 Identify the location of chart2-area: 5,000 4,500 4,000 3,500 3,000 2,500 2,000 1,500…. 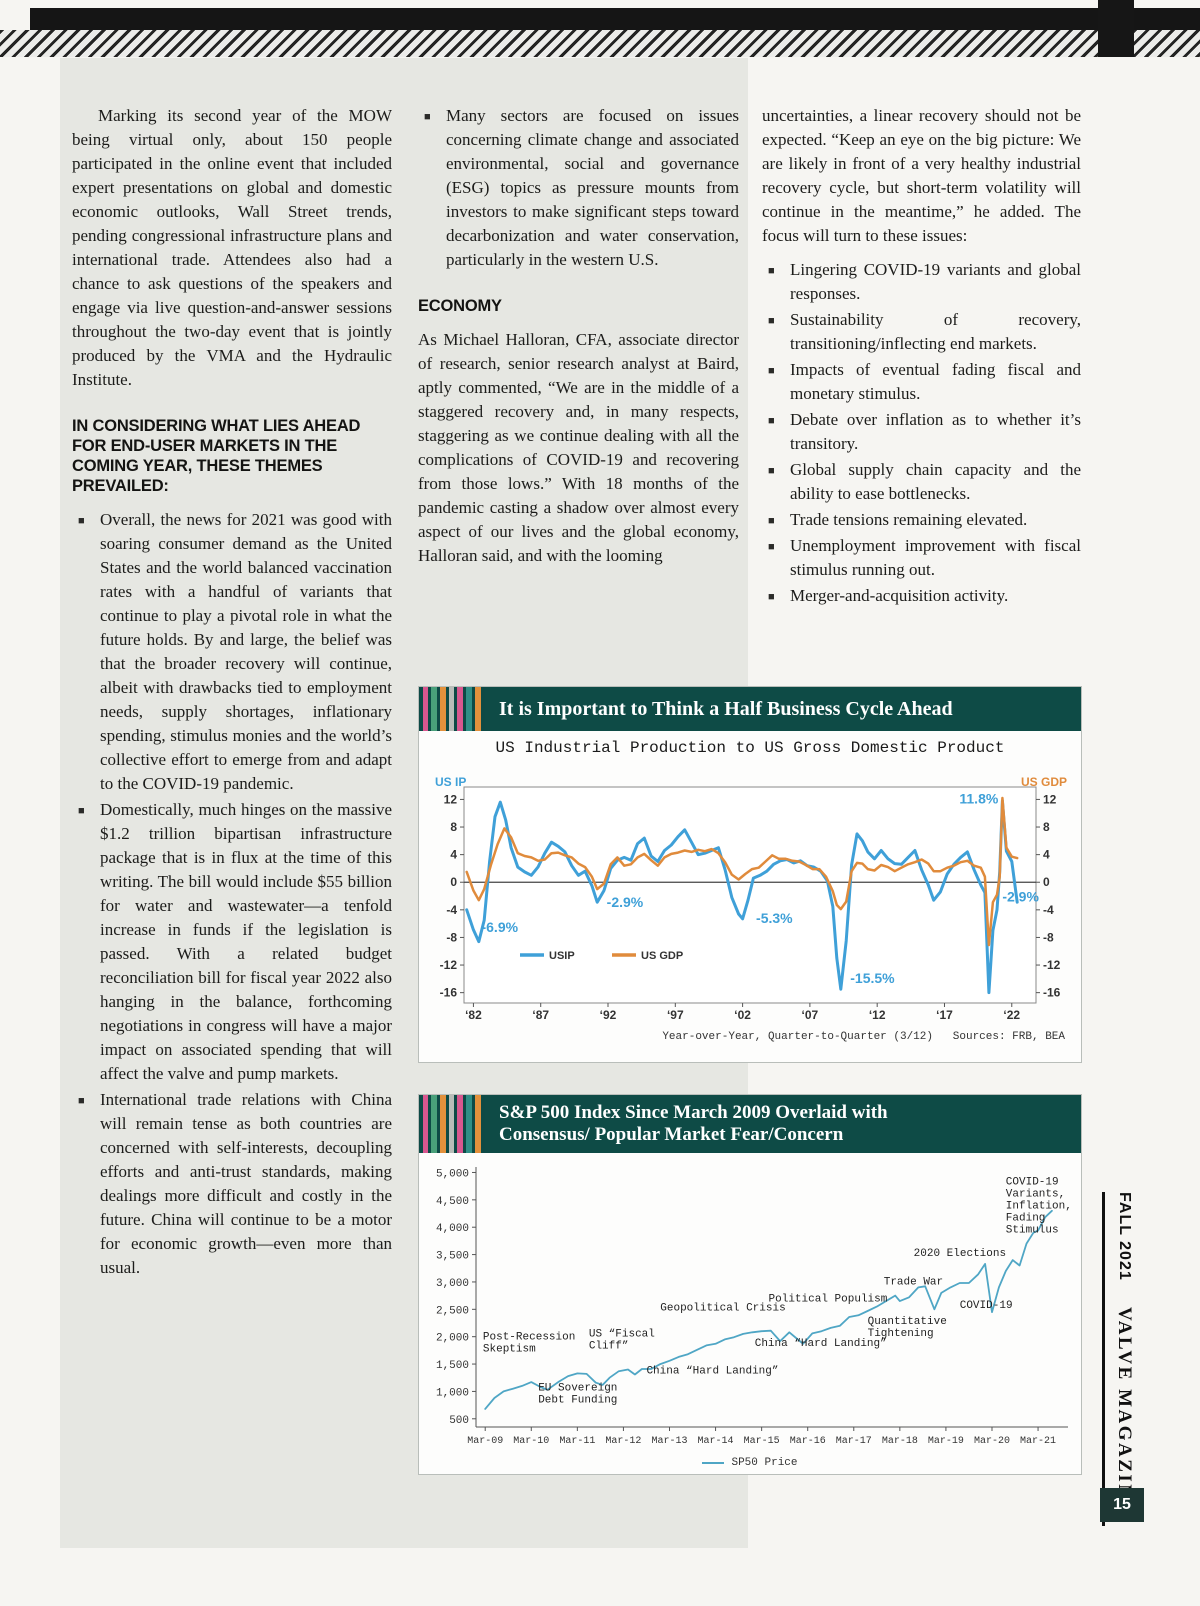
(750, 1314).